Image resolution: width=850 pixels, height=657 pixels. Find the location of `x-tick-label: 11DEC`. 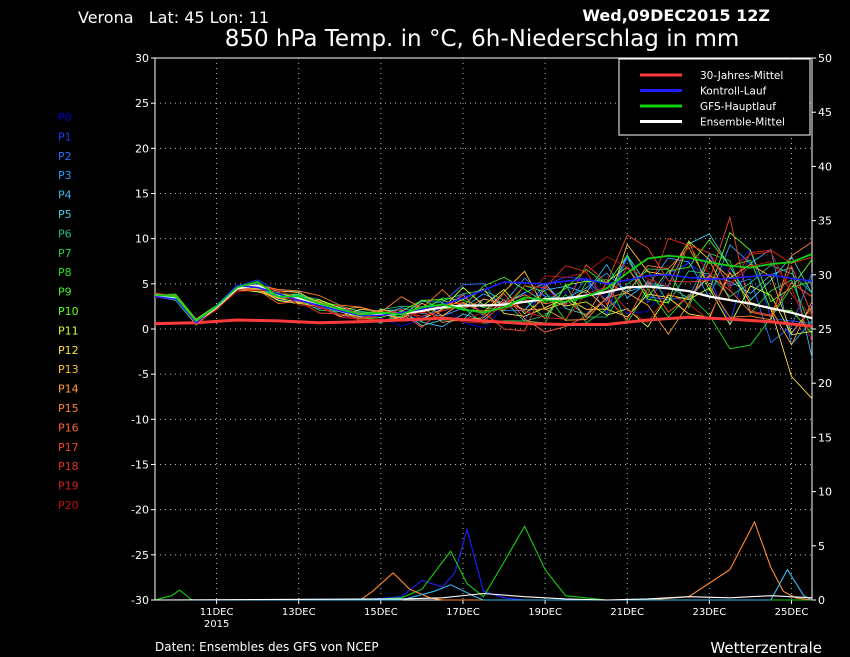

x-tick-label: 11DEC is located at coordinates (217, 612).